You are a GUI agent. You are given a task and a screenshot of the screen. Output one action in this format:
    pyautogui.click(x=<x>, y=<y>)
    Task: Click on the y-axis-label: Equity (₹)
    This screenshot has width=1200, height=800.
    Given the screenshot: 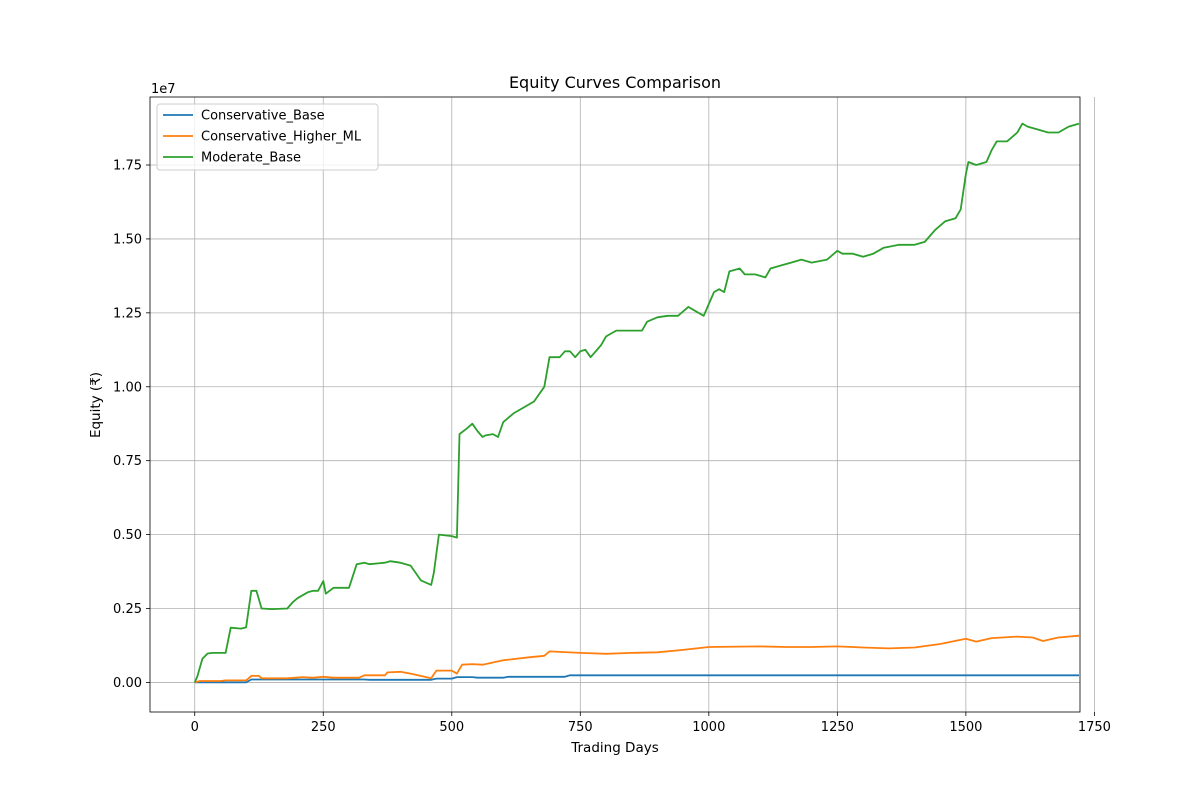 What is the action you would take?
    pyautogui.click(x=96, y=405)
    